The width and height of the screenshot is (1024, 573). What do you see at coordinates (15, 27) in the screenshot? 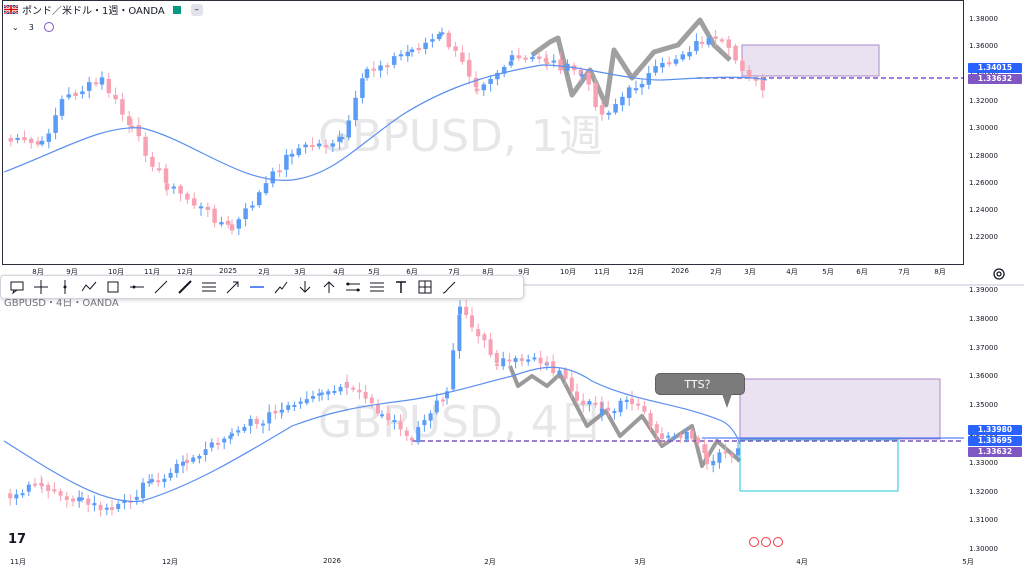
I see `chevron-down-icon: ⌄` at bounding box center [15, 27].